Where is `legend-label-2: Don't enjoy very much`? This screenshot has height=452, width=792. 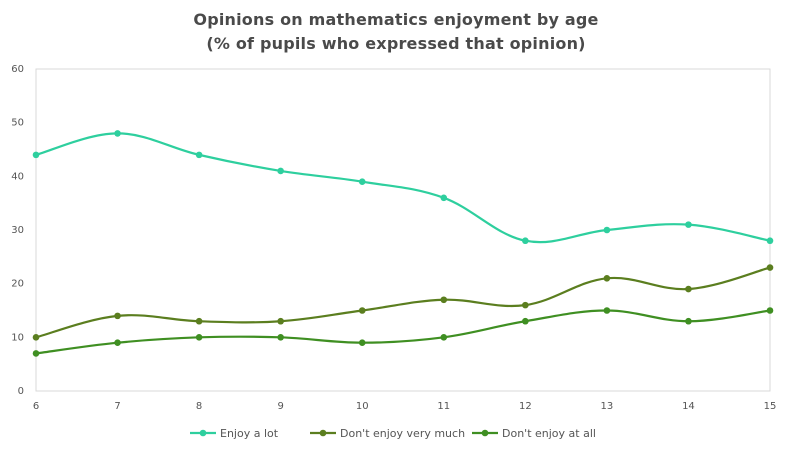 legend-label-2: Don't enjoy very much is located at coordinates (402, 433).